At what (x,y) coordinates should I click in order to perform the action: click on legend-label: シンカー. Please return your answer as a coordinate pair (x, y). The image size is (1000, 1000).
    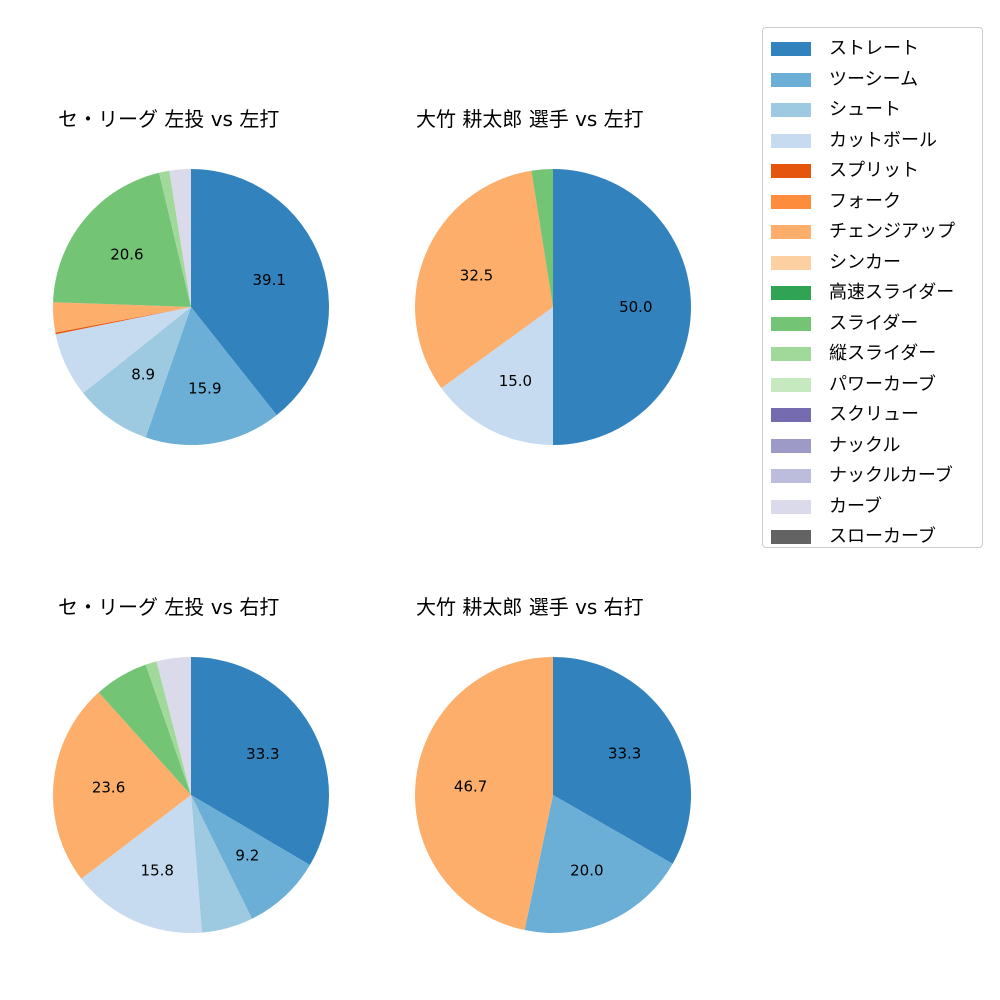
    Looking at the image, I should click on (865, 262).